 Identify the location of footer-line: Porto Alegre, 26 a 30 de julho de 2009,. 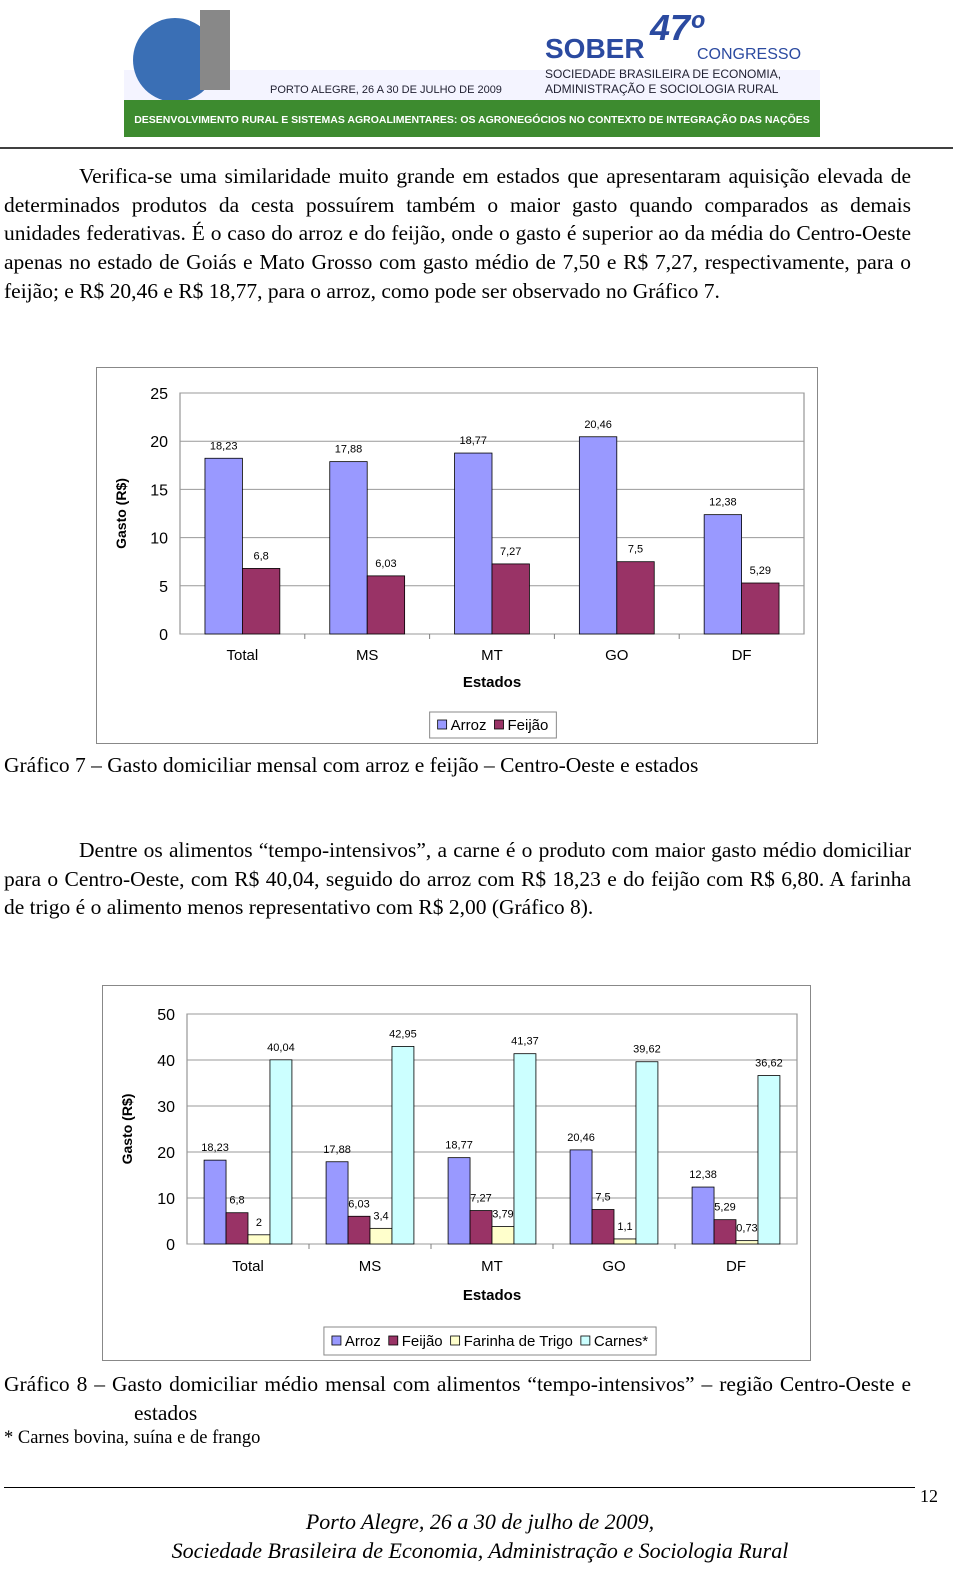
(480, 1521).